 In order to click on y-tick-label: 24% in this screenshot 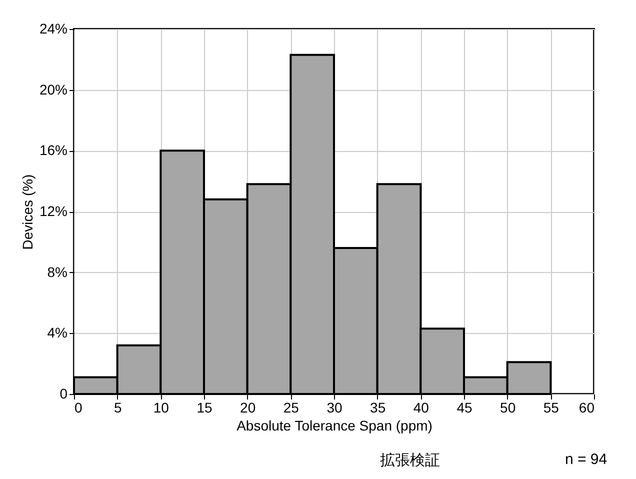, I will do `click(53, 28)`.